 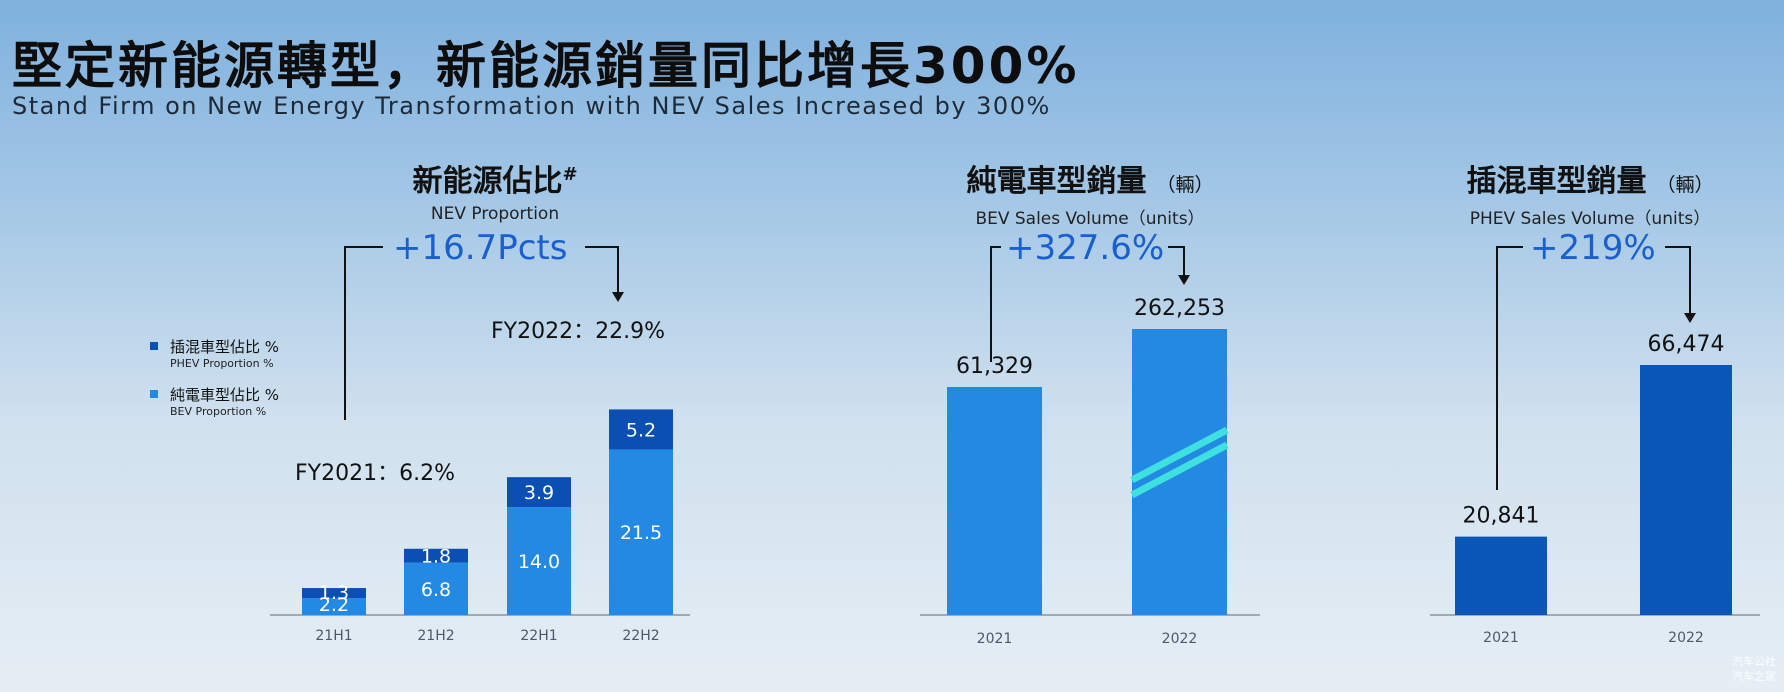 I want to click on legend-label-bev: 純電車型佔比 %, so click(x=225, y=395).